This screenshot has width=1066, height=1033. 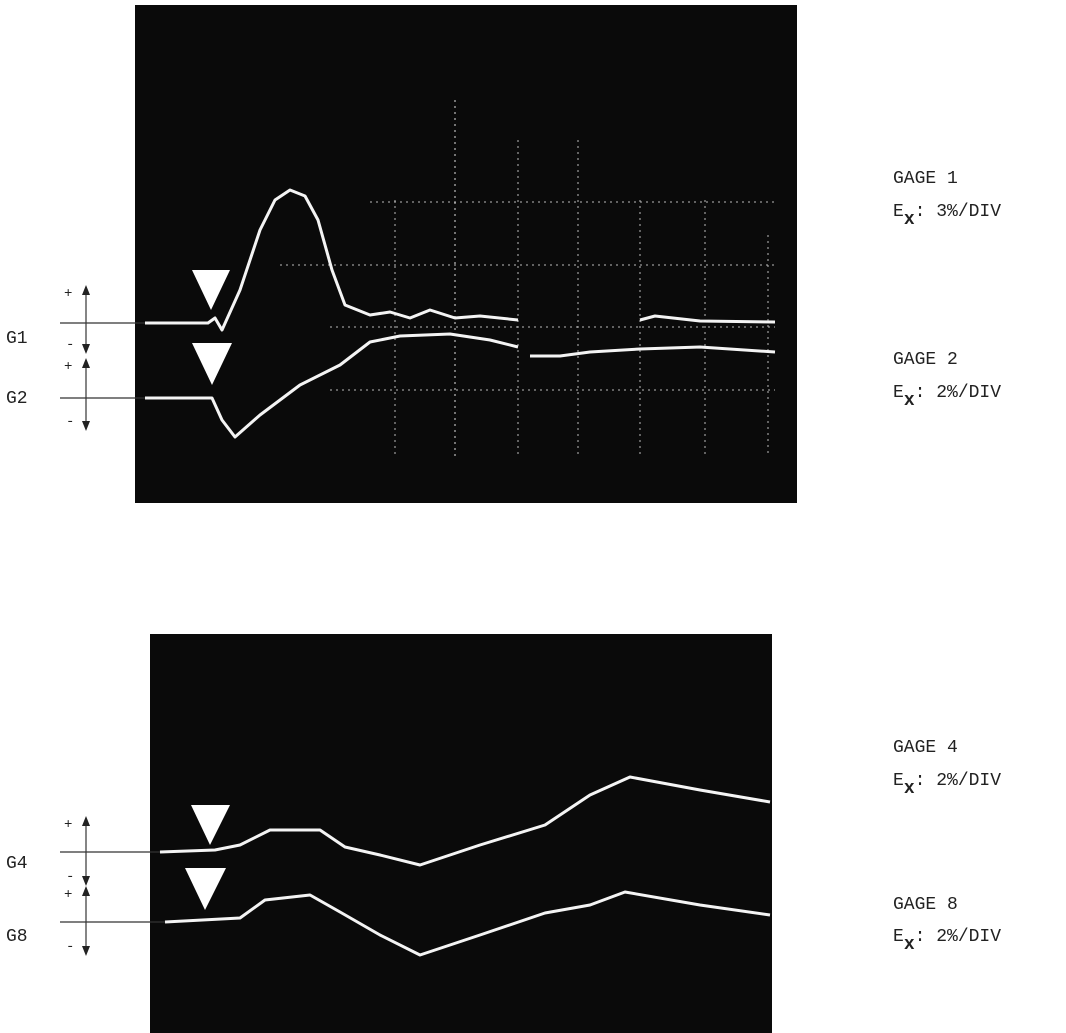 I want to click on gage-title: GAGE 8, so click(x=925, y=905).